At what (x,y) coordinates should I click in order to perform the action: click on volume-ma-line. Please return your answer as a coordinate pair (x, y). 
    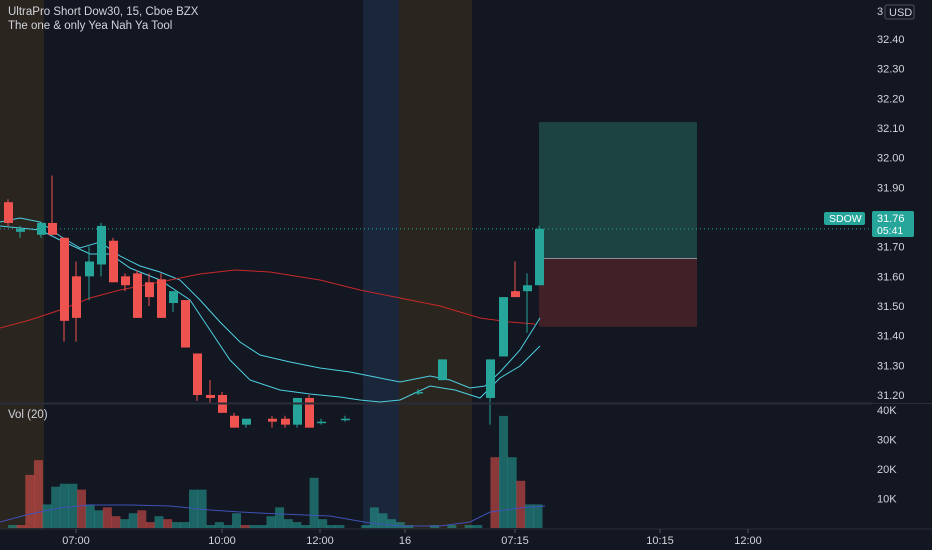
    Looking at the image, I should click on (273, 515).